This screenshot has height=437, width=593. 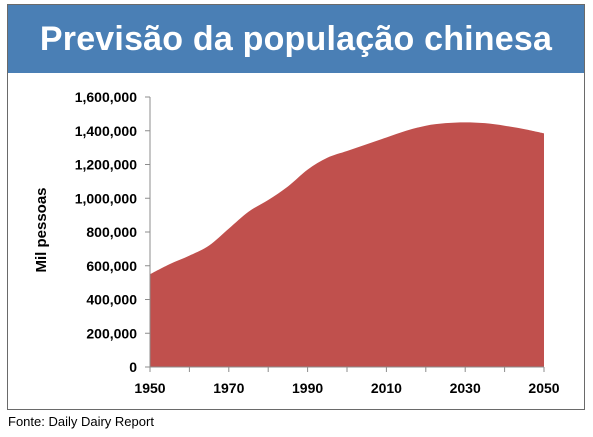 I want to click on y-tick-label: 800,000, so click(x=111, y=232).